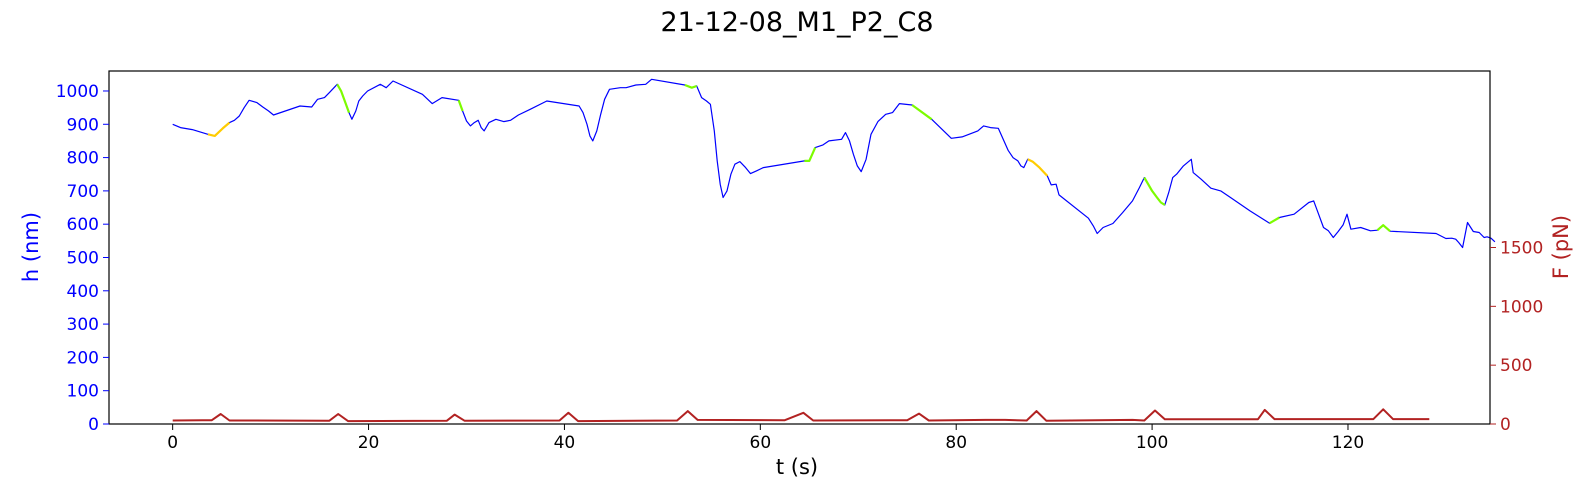 This screenshot has height=500, width=1595. Describe the element at coordinates (1152, 443) in the screenshot. I see `x-tick-label: 100` at that location.